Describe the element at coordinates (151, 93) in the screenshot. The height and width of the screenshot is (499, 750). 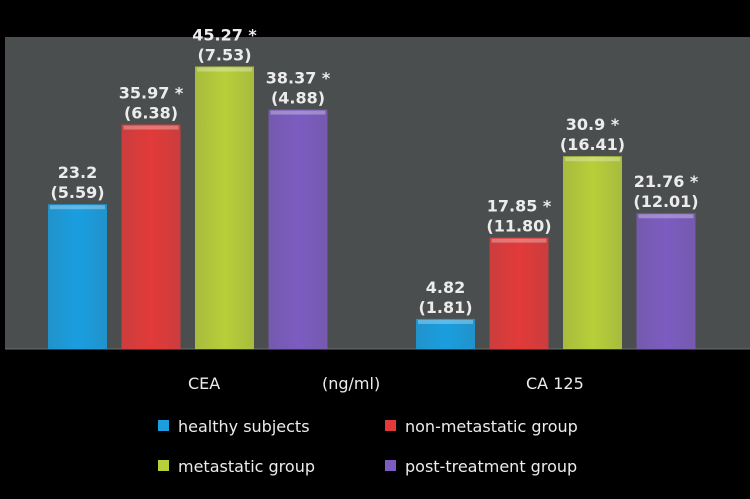
I see `value-label: 35.97 *` at that location.